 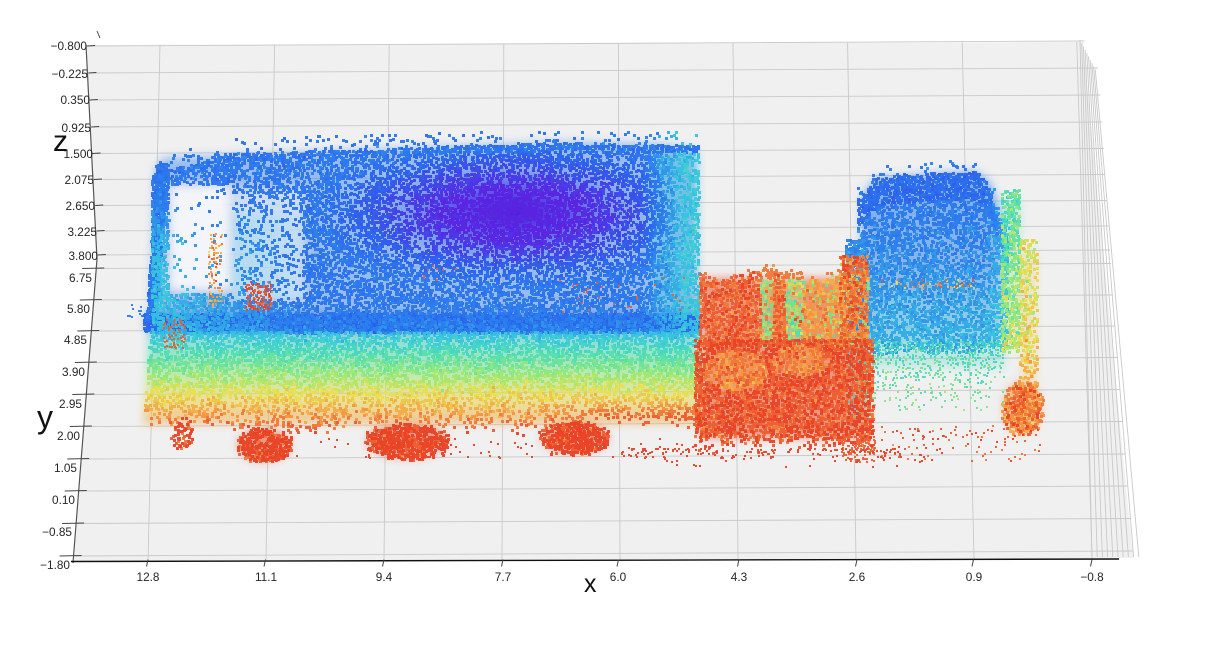 I want to click on svg-text: −0.800, so click(x=69, y=46).